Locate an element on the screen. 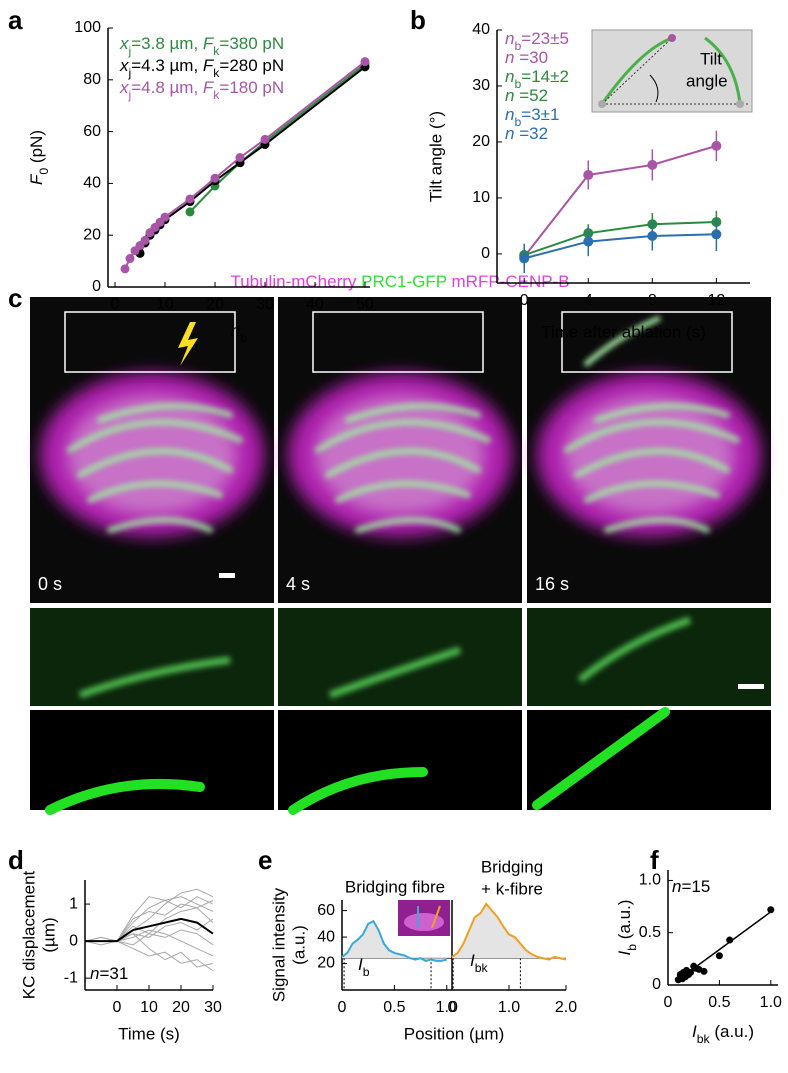  legend-entry: xj=4.3 µm, Fk=280 pN is located at coordinates (201, 68).